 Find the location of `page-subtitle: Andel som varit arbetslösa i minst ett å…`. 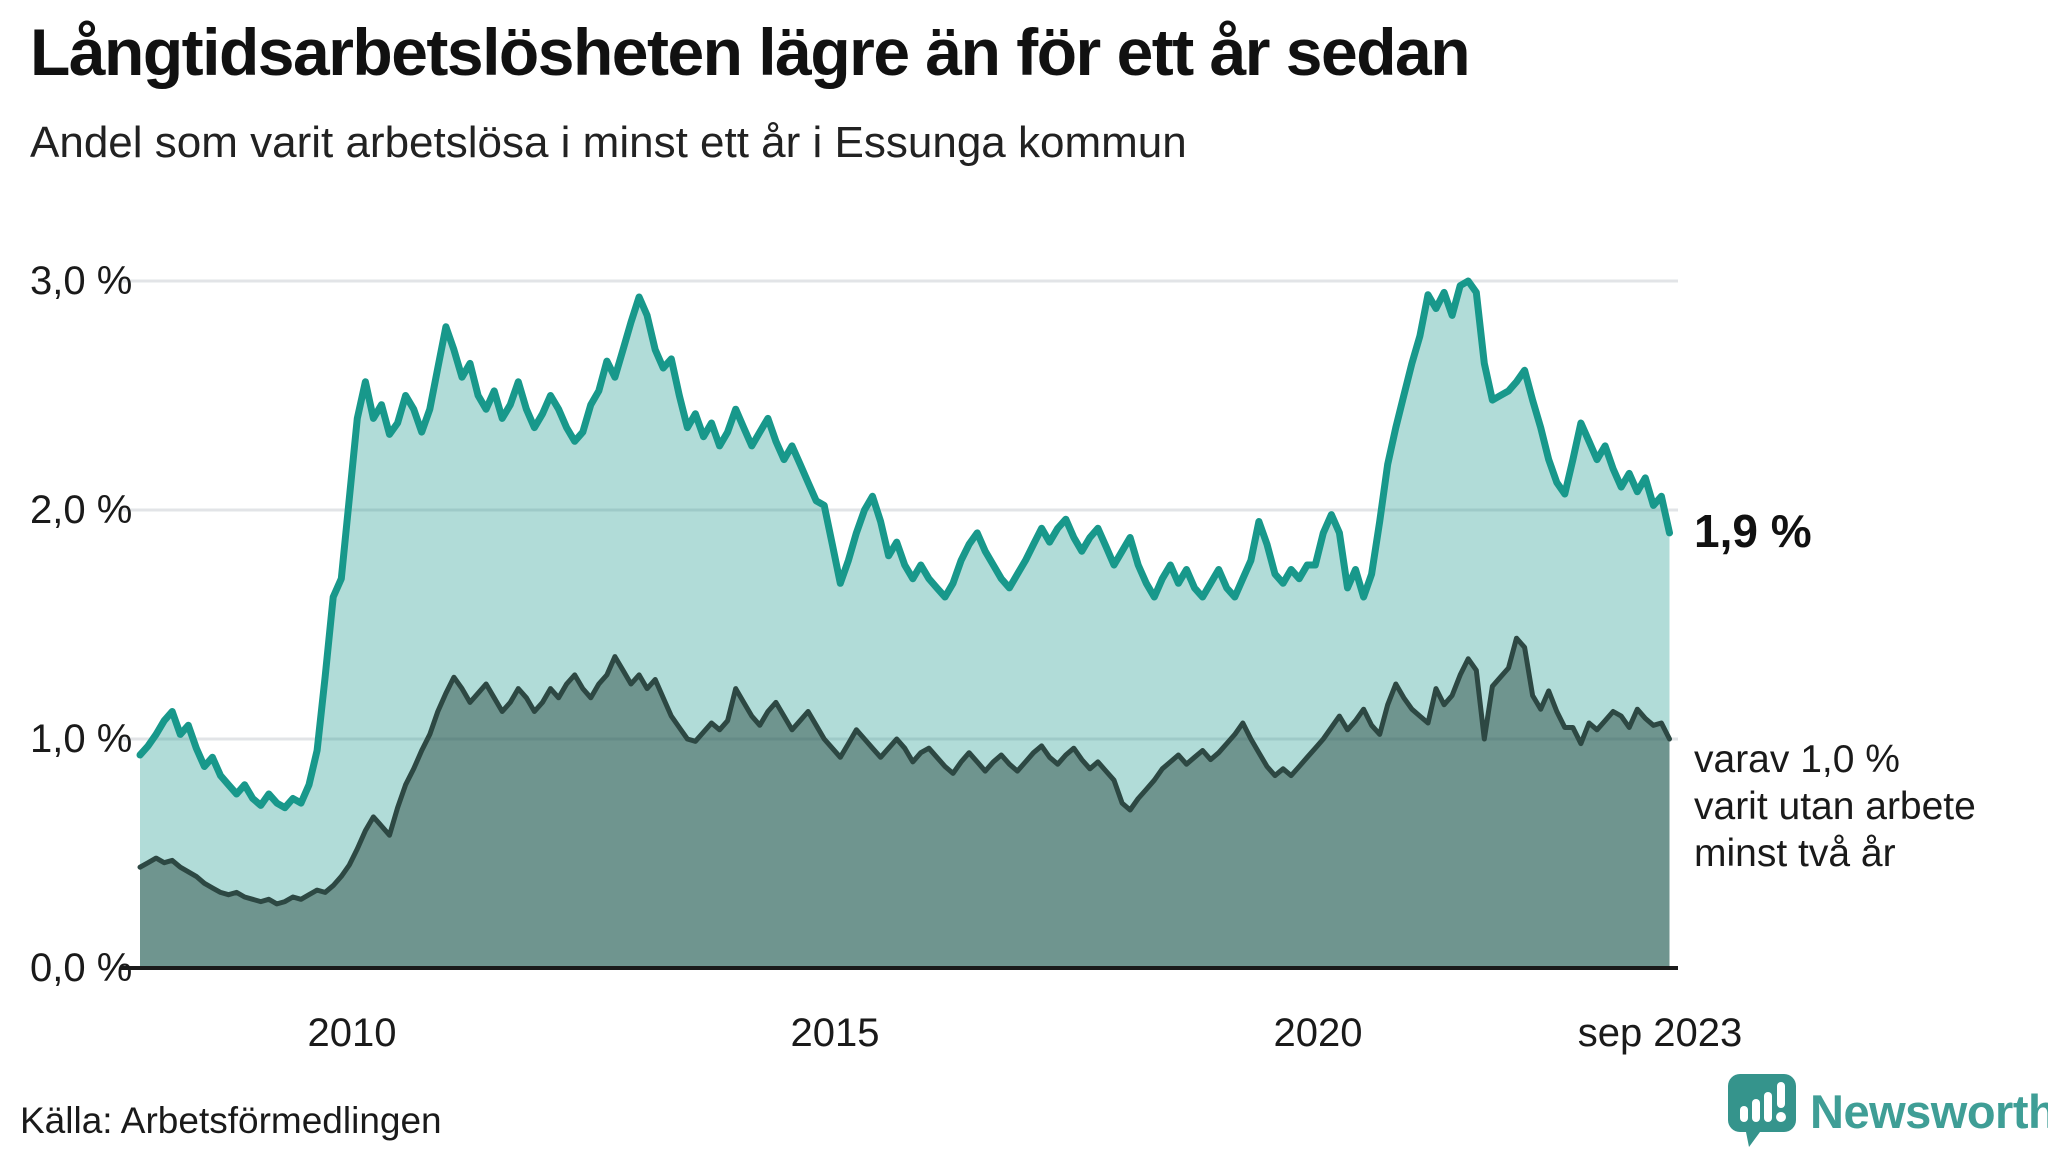

page-subtitle: Andel som varit arbetslösa i minst ett å… is located at coordinates (608, 142).